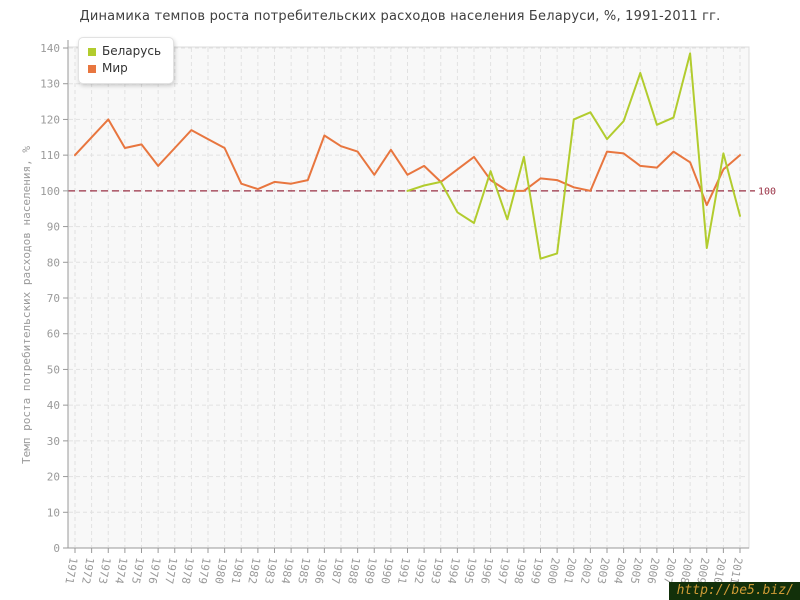 The height and width of the screenshot is (600, 800). I want to click on legend: Беларусь Мир, so click(126, 60).